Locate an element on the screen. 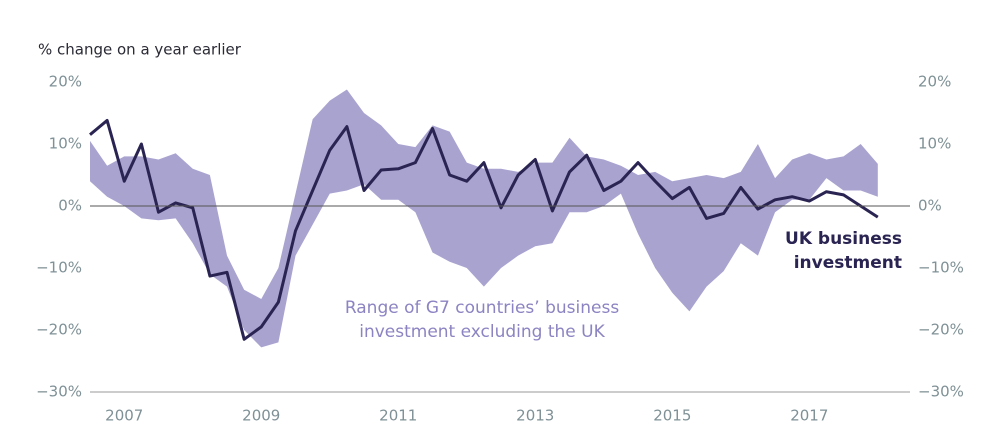 This screenshot has width=981, height=446. x-tick-label: 2013 is located at coordinates (535, 416).